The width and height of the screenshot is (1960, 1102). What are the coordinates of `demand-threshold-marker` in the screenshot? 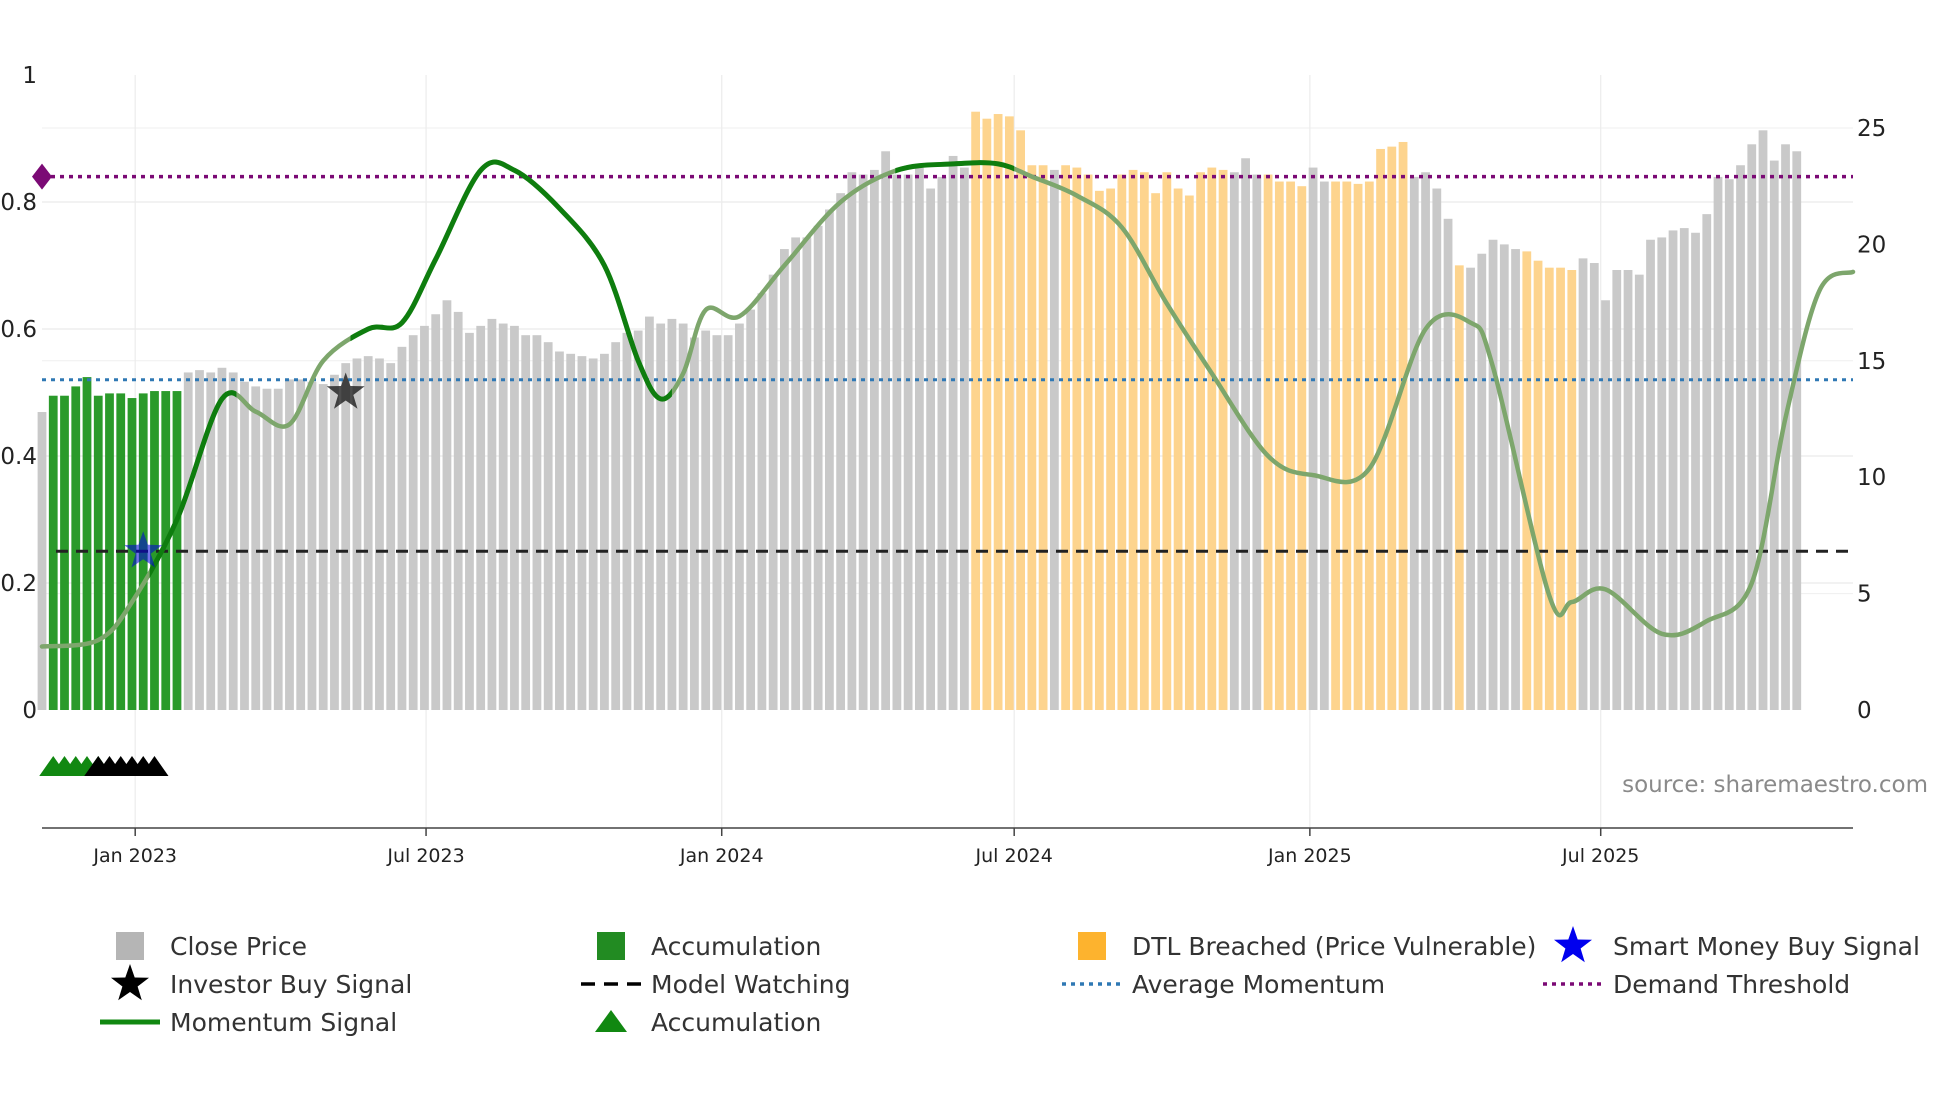 It's located at (42, 176).